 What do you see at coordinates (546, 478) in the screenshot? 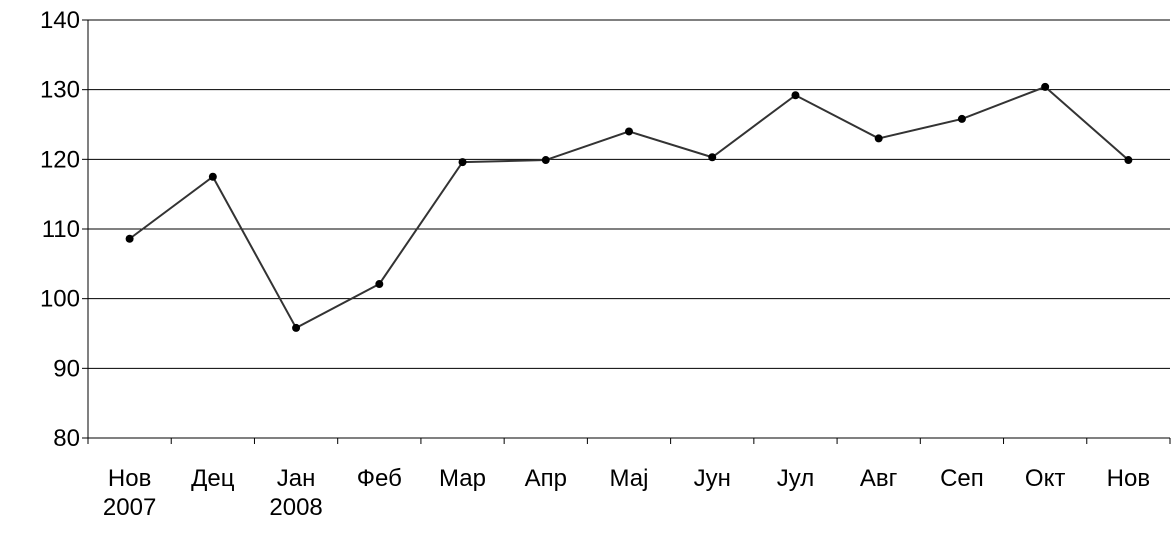
I see `x-tick-label: Апр` at bounding box center [546, 478].